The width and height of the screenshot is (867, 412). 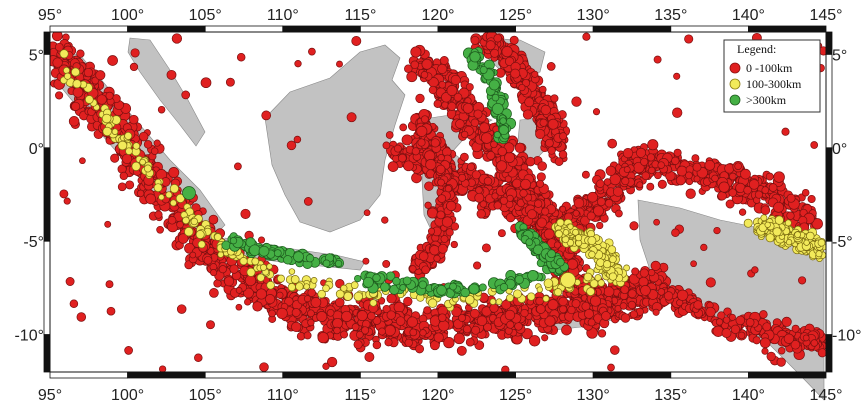 I want to click on frame-left-segment, so click(x=47, y=353).